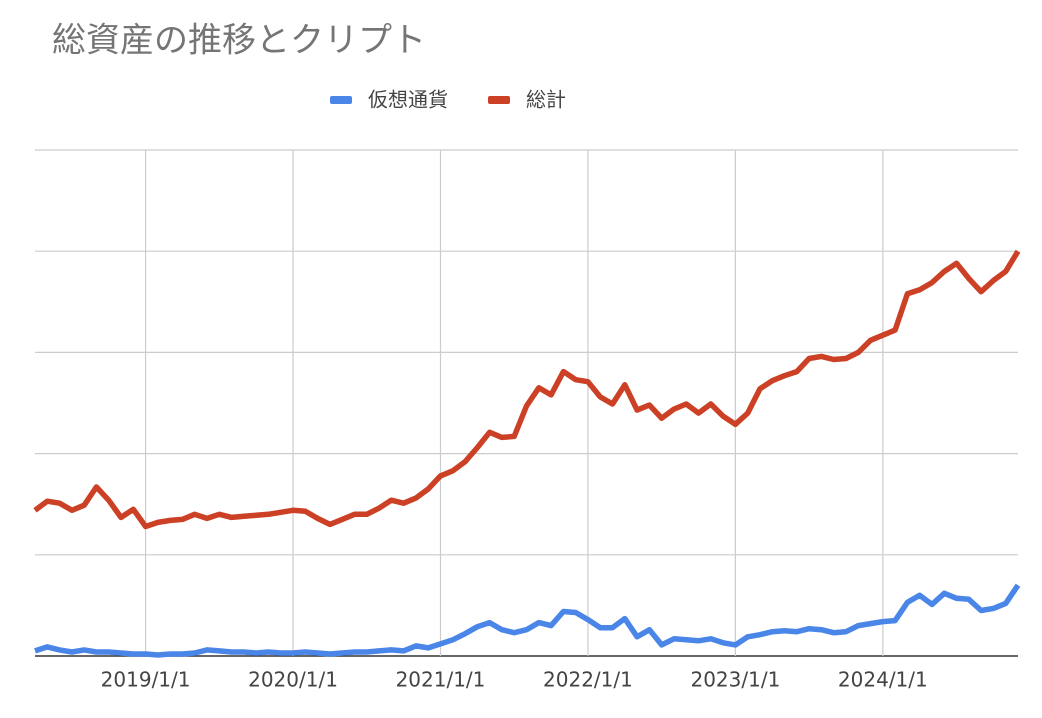 The image size is (1042, 718). What do you see at coordinates (293, 680) in the screenshot?
I see `x-tick-label: 2020/1/1` at bounding box center [293, 680].